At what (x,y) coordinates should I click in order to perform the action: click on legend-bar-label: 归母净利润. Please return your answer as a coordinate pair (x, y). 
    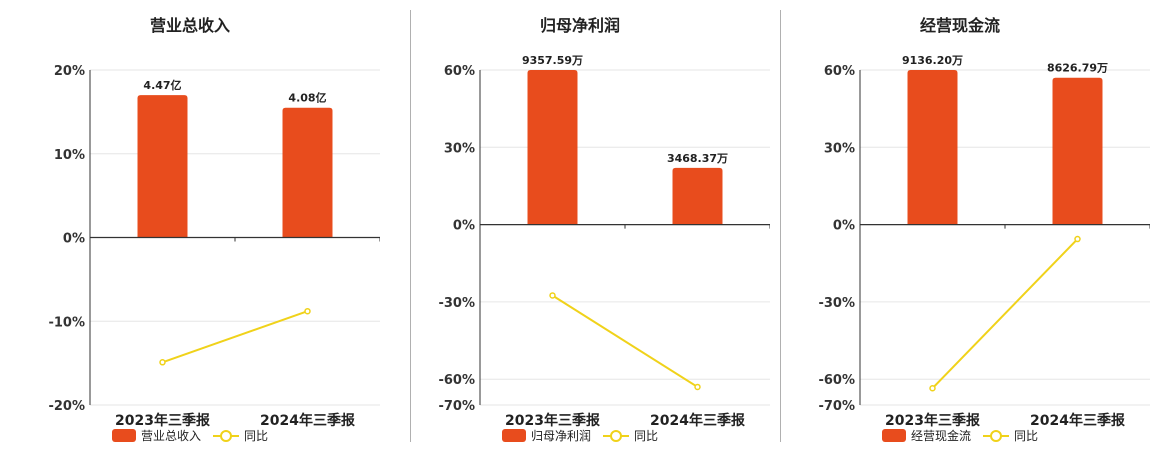
    Looking at the image, I should click on (560, 436).